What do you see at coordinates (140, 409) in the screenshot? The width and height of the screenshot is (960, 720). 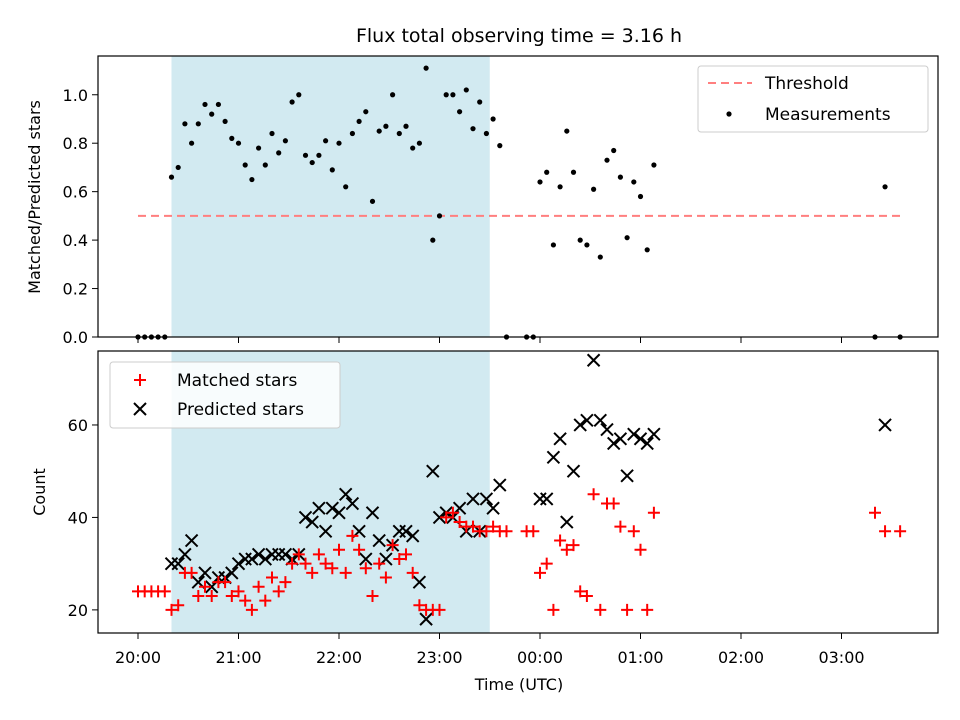 I see `legend-predicted-swatch` at bounding box center [140, 409].